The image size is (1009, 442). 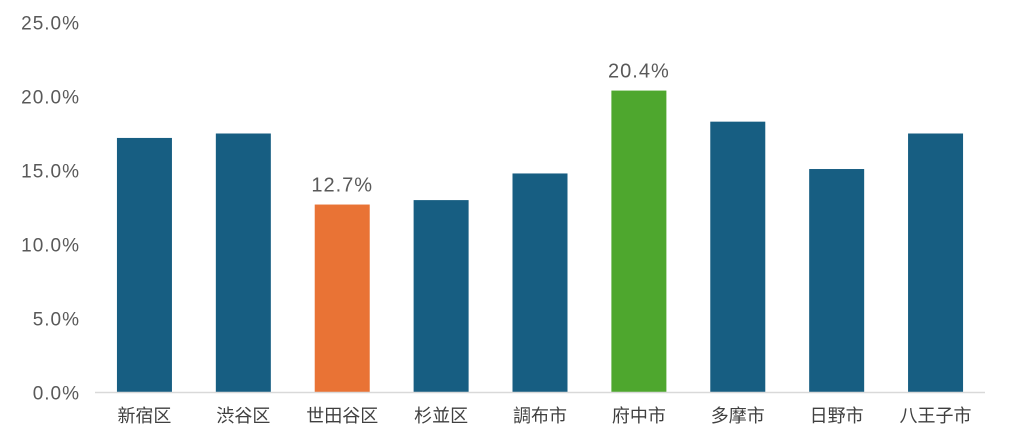 What do you see at coordinates (490, 129) in the screenshot?
I see `data-labels: 12.7% 20.4%` at bounding box center [490, 129].